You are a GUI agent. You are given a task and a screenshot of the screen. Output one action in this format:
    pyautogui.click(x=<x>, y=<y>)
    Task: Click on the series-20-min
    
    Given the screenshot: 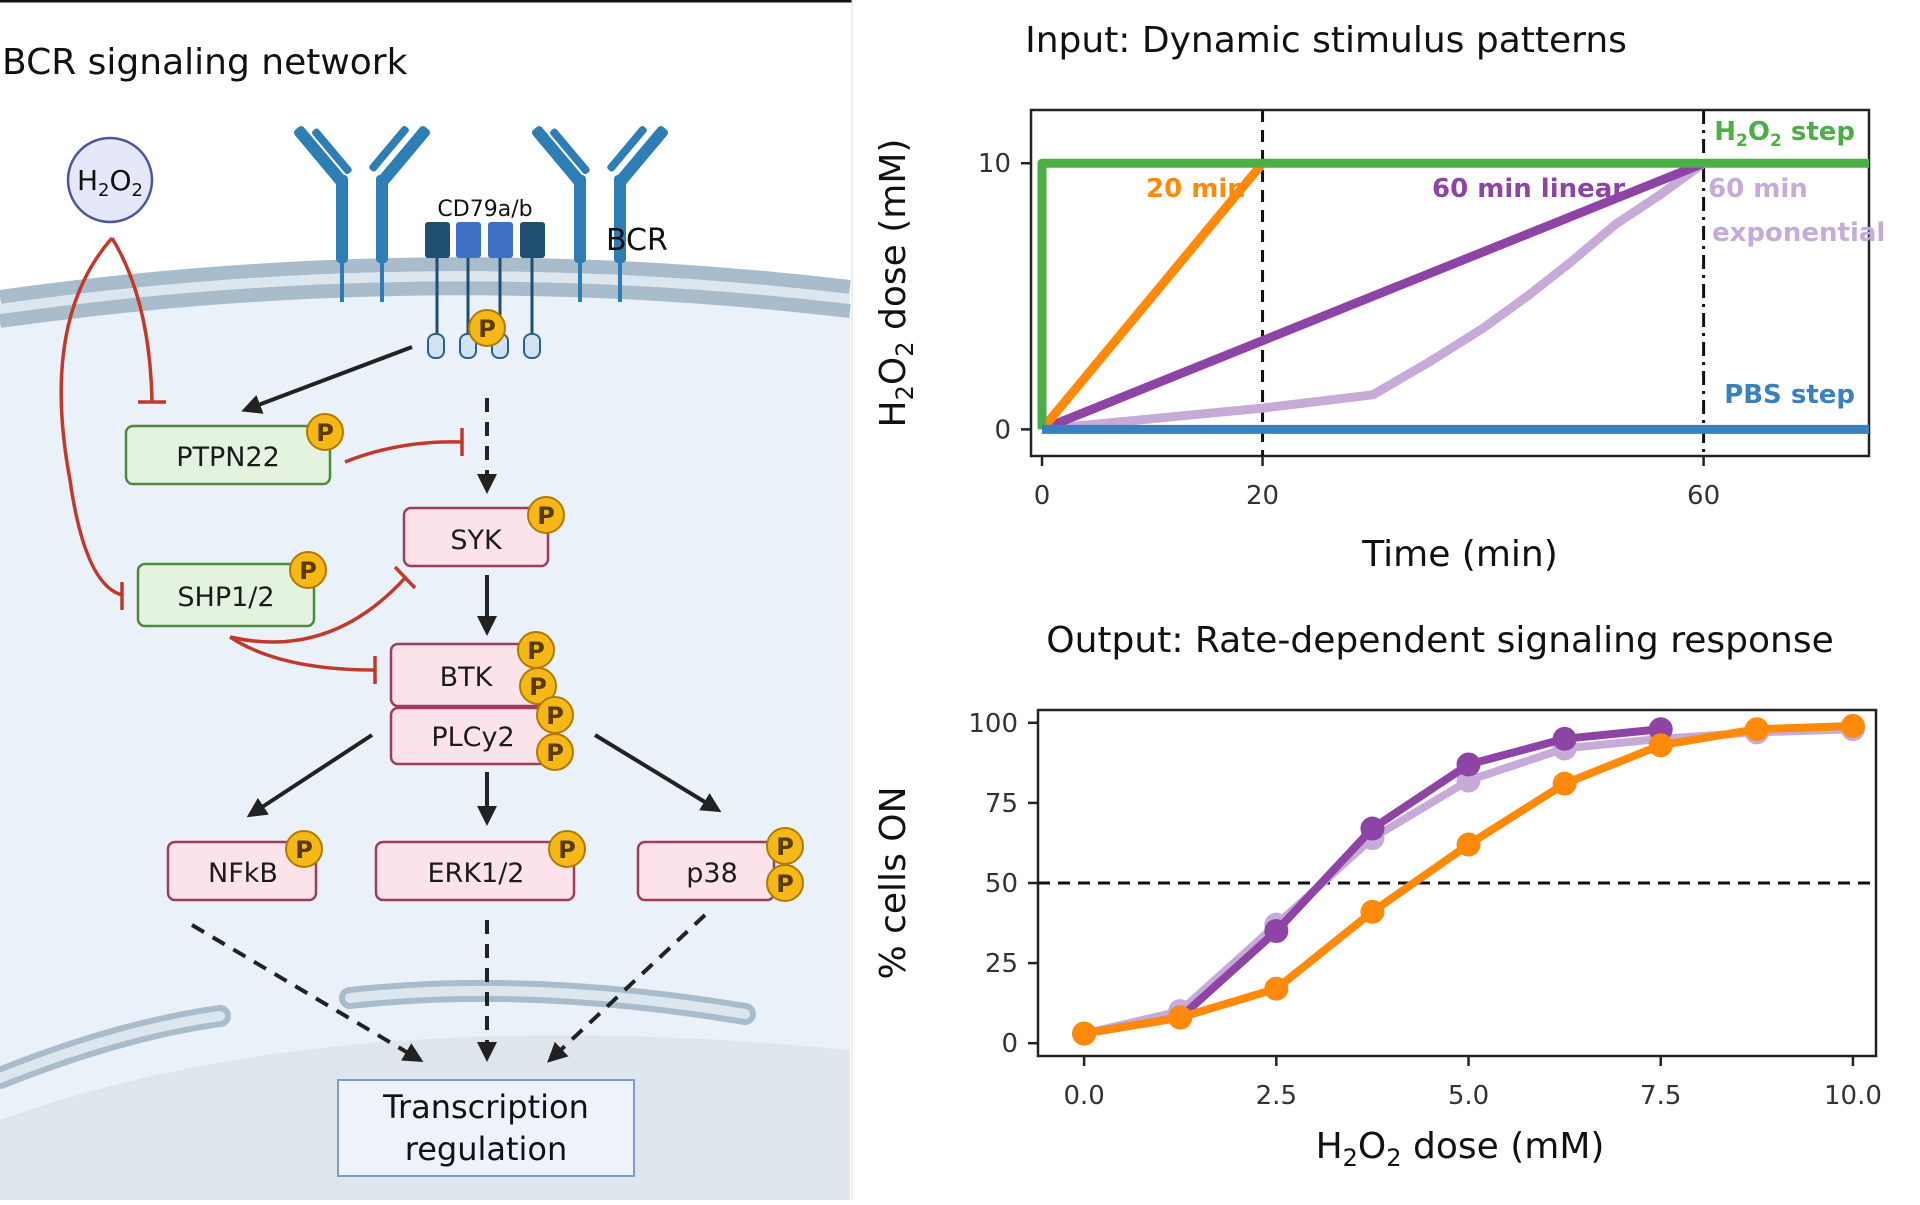 What is the action you would take?
    pyautogui.click(x=1468, y=880)
    